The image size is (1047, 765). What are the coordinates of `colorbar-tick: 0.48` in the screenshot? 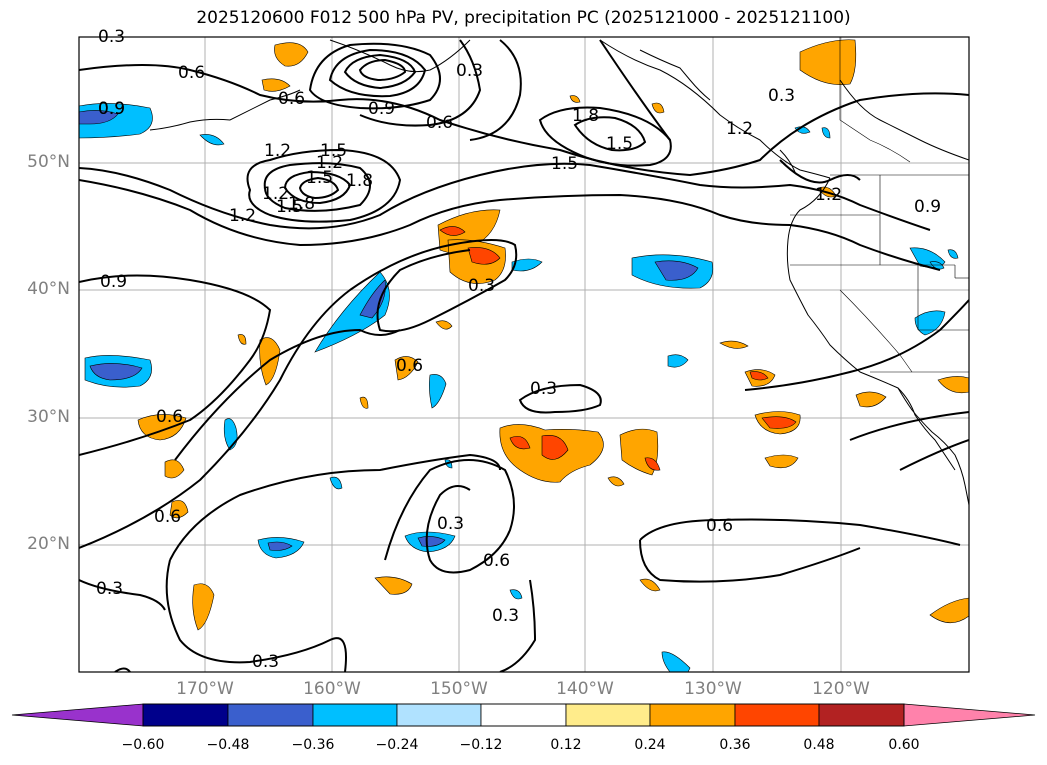 It's located at (819, 745).